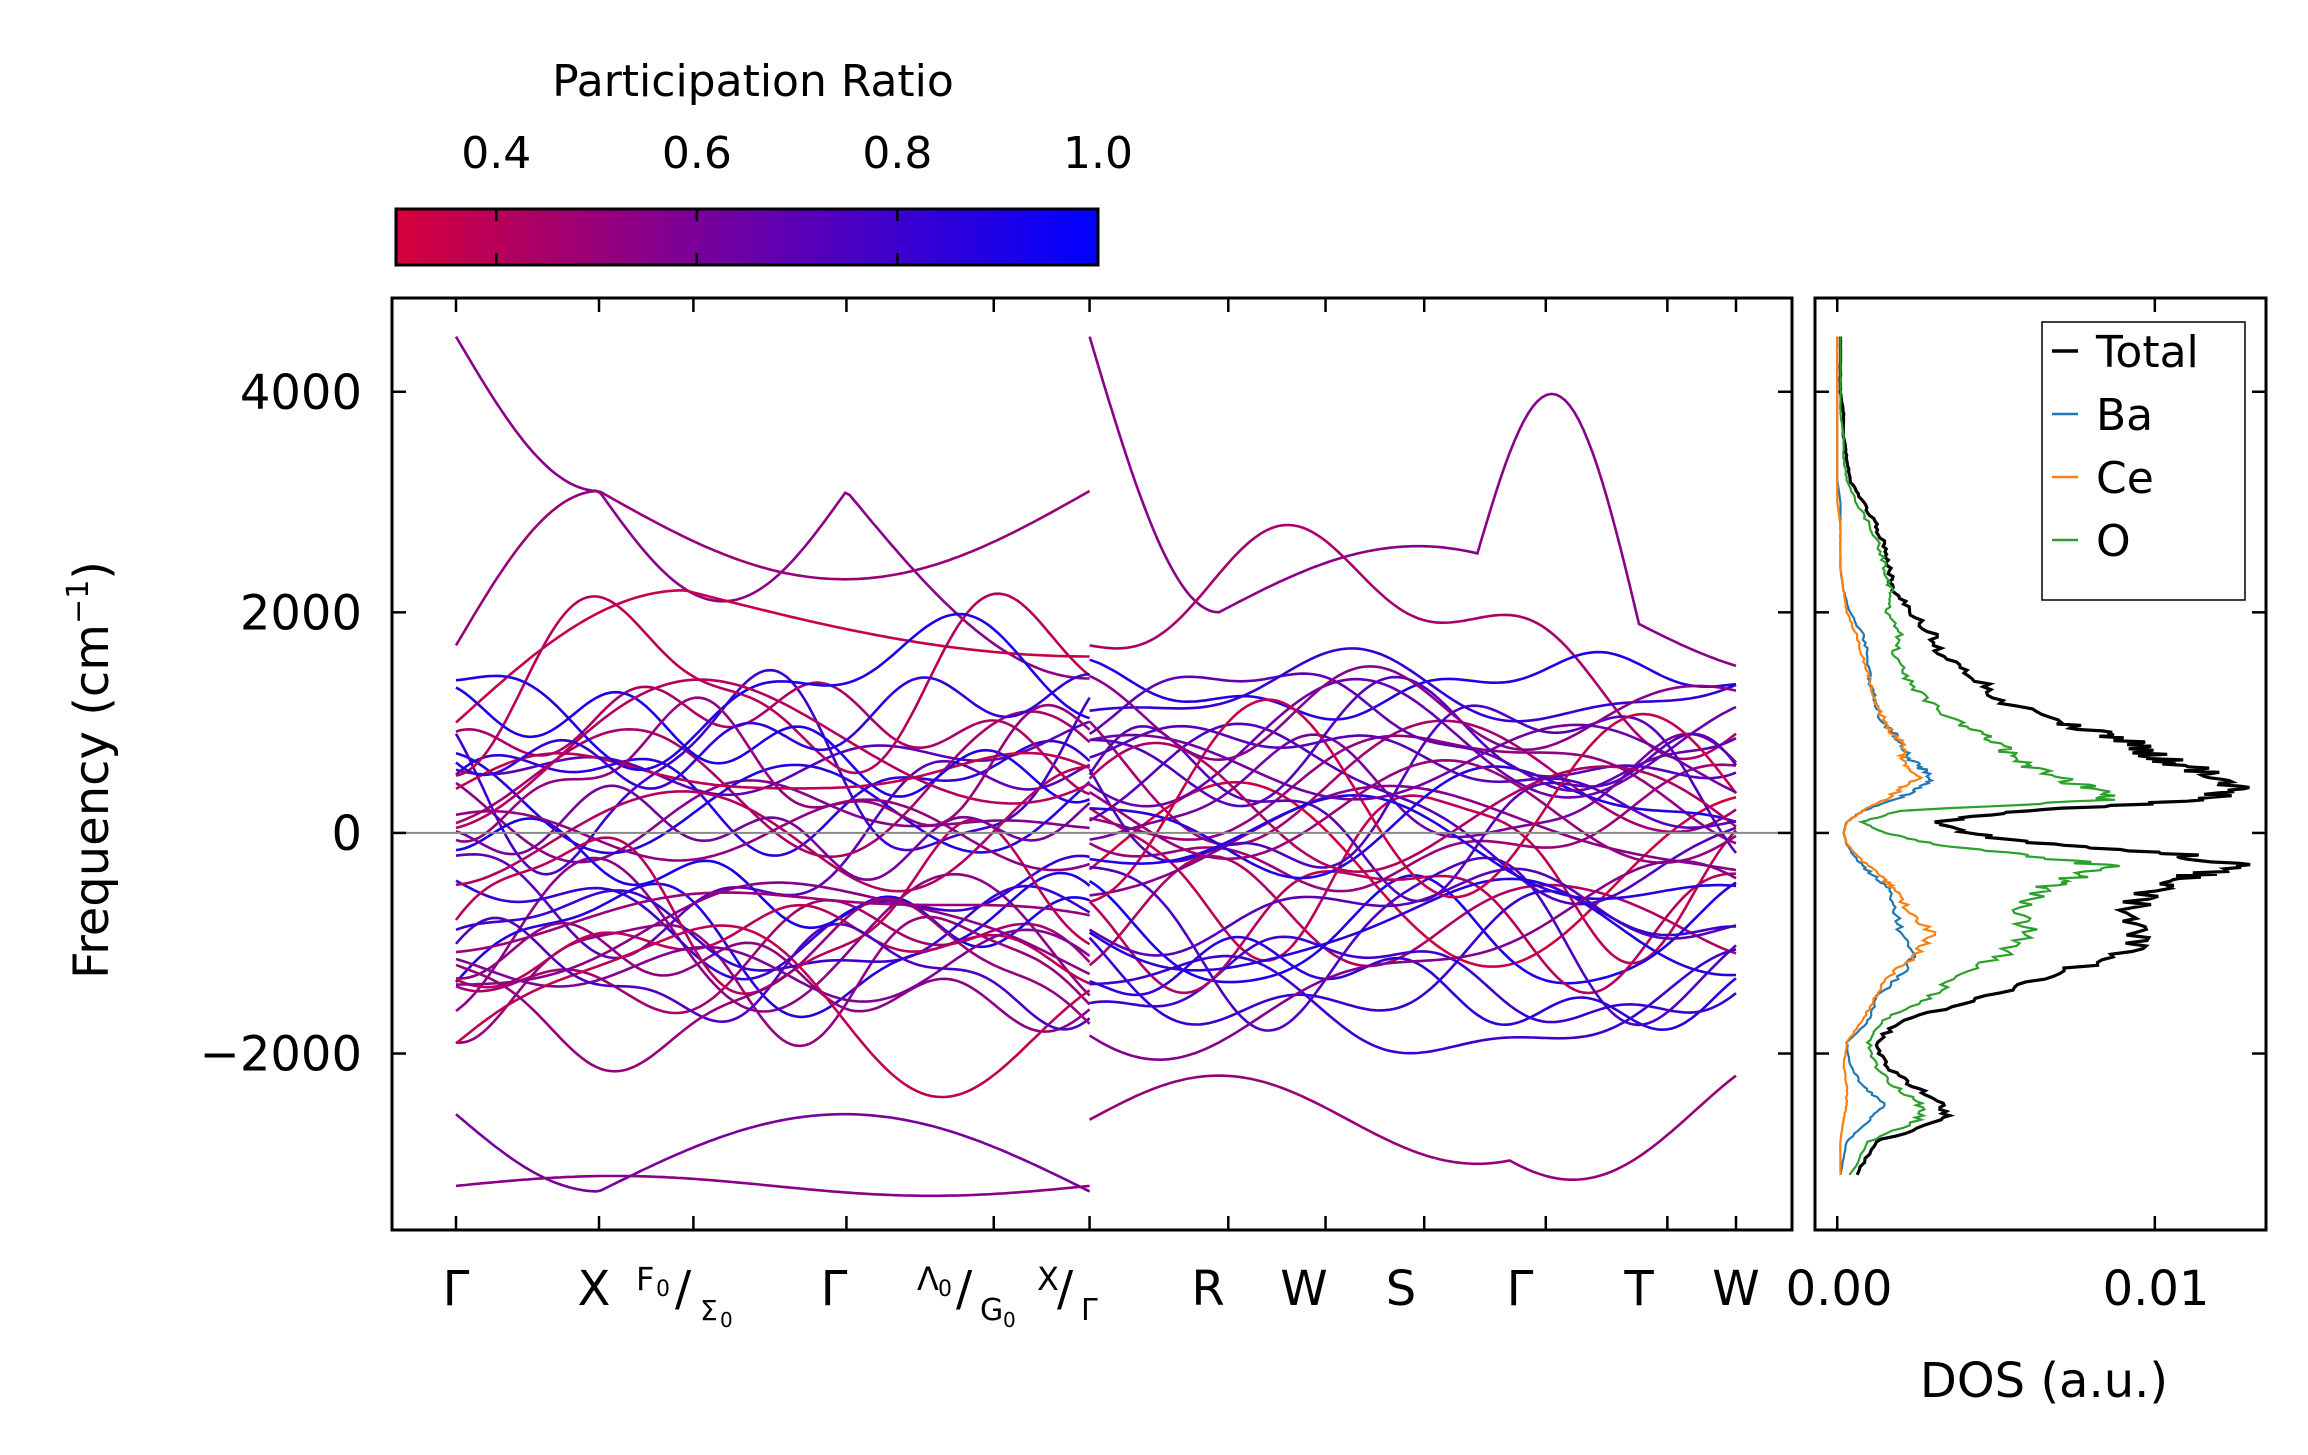  What do you see at coordinates (281, 1055) in the screenshot?
I see `ytick-label: −2000` at bounding box center [281, 1055].